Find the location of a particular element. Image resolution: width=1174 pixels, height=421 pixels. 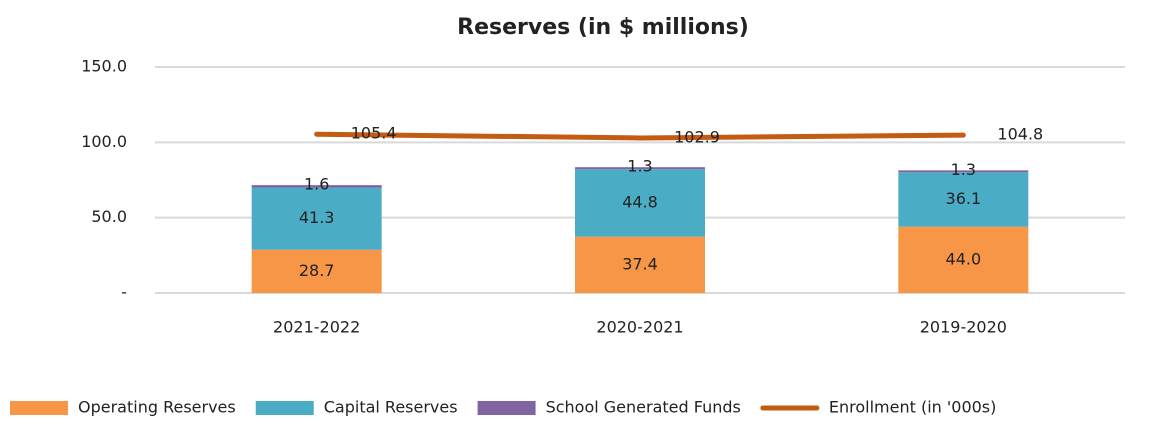

data-label: 36.1 is located at coordinates (964, 198).